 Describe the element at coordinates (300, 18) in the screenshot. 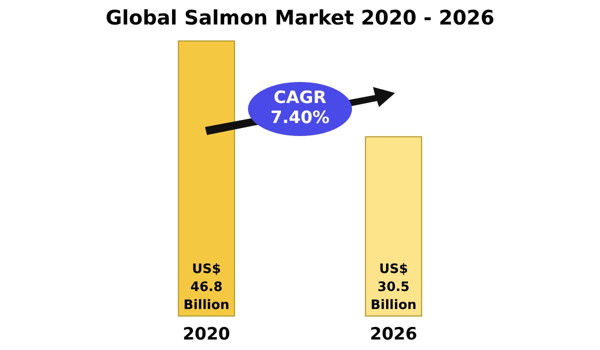

I see `chart-title: Global Salmon Market 2020 - 2026` at that location.